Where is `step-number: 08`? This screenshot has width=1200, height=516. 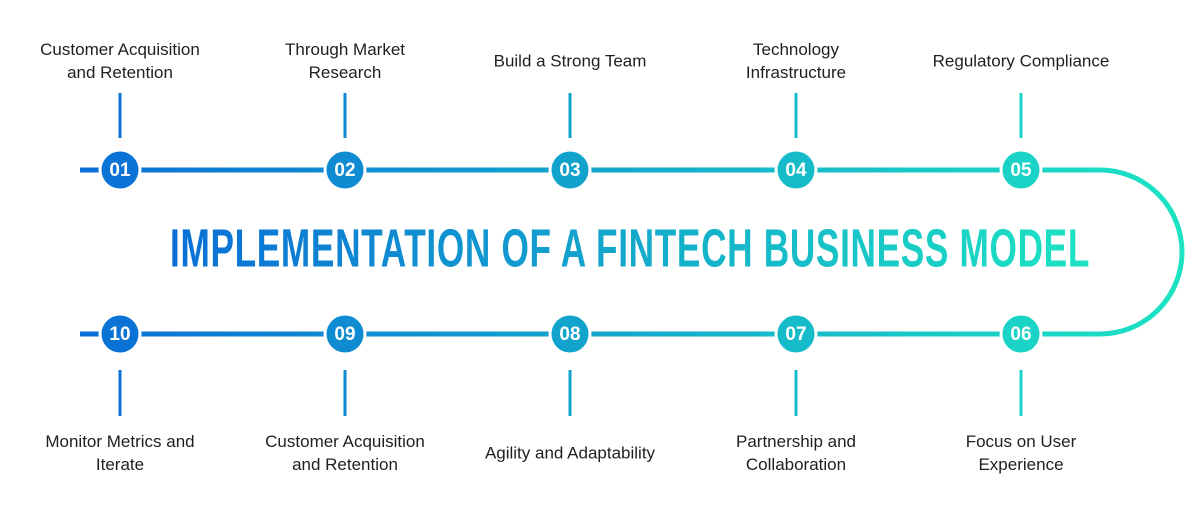 step-number: 08 is located at coordinates (569, 334).